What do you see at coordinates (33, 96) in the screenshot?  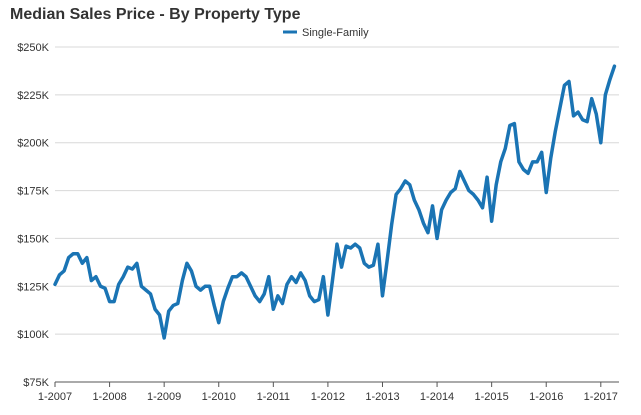 I see `y-tick-label: $225K` at bounding box center [33, 96].